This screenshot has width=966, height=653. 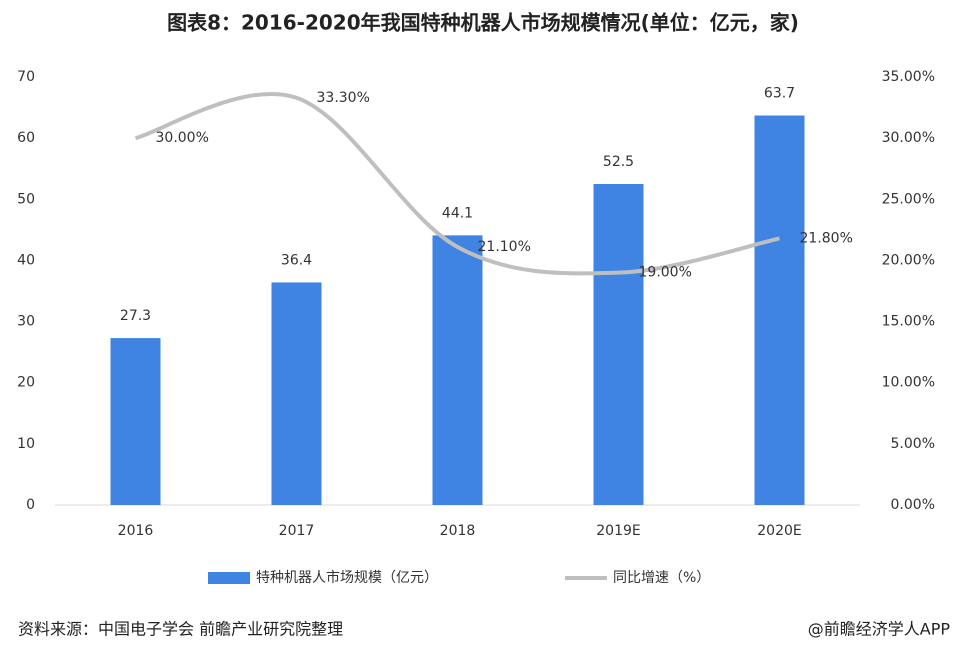 I want to click on y-tick-label: 5.00%, so click(x=913, y=444).